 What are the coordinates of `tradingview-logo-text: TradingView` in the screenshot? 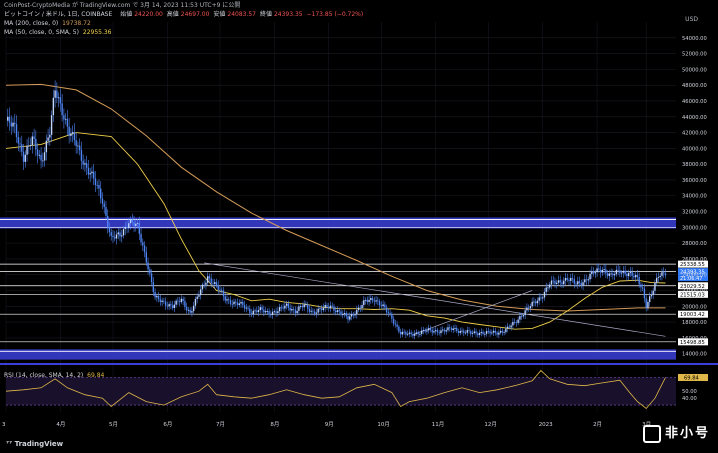 It's located at (39, 444).